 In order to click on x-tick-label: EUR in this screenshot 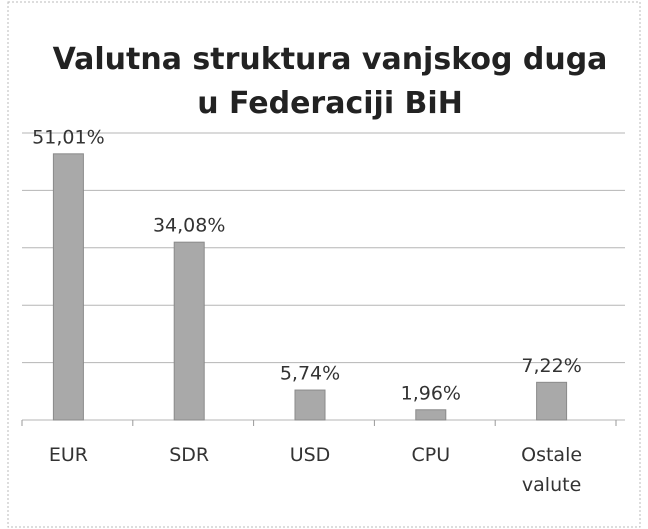, I will do `click(68, 455)`.